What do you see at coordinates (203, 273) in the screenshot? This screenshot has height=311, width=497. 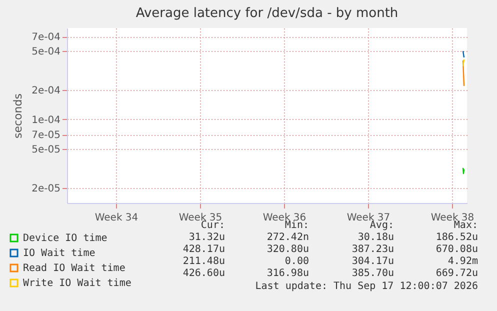 I see `text: 426.60u` at bounding box center [203, 273].